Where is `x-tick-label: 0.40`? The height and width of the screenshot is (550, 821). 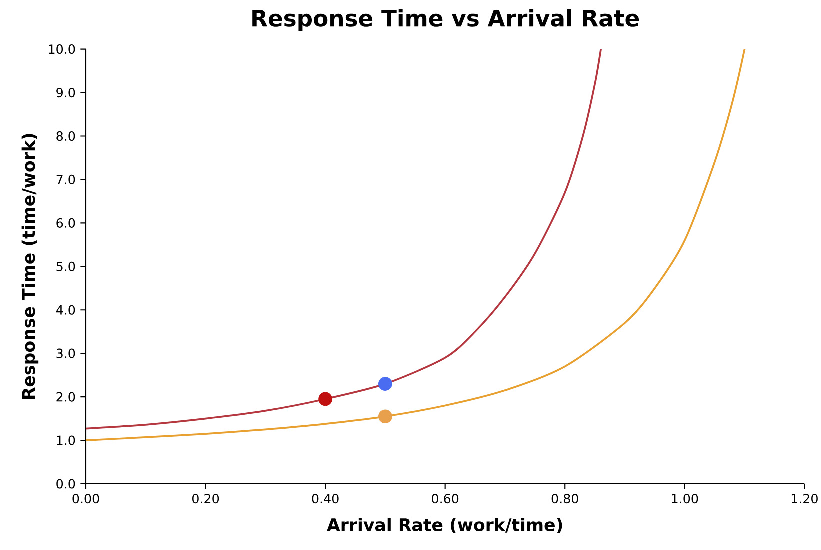
x-tick-label: 0.40 is located at coordinates (325, 499).